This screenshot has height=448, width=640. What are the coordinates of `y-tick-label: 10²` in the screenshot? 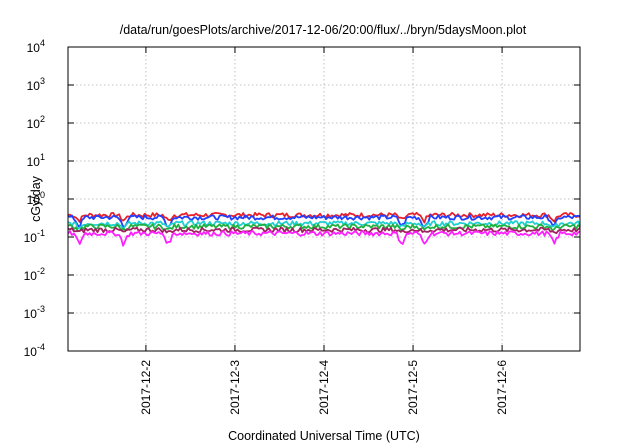 It's located at (36, 122).